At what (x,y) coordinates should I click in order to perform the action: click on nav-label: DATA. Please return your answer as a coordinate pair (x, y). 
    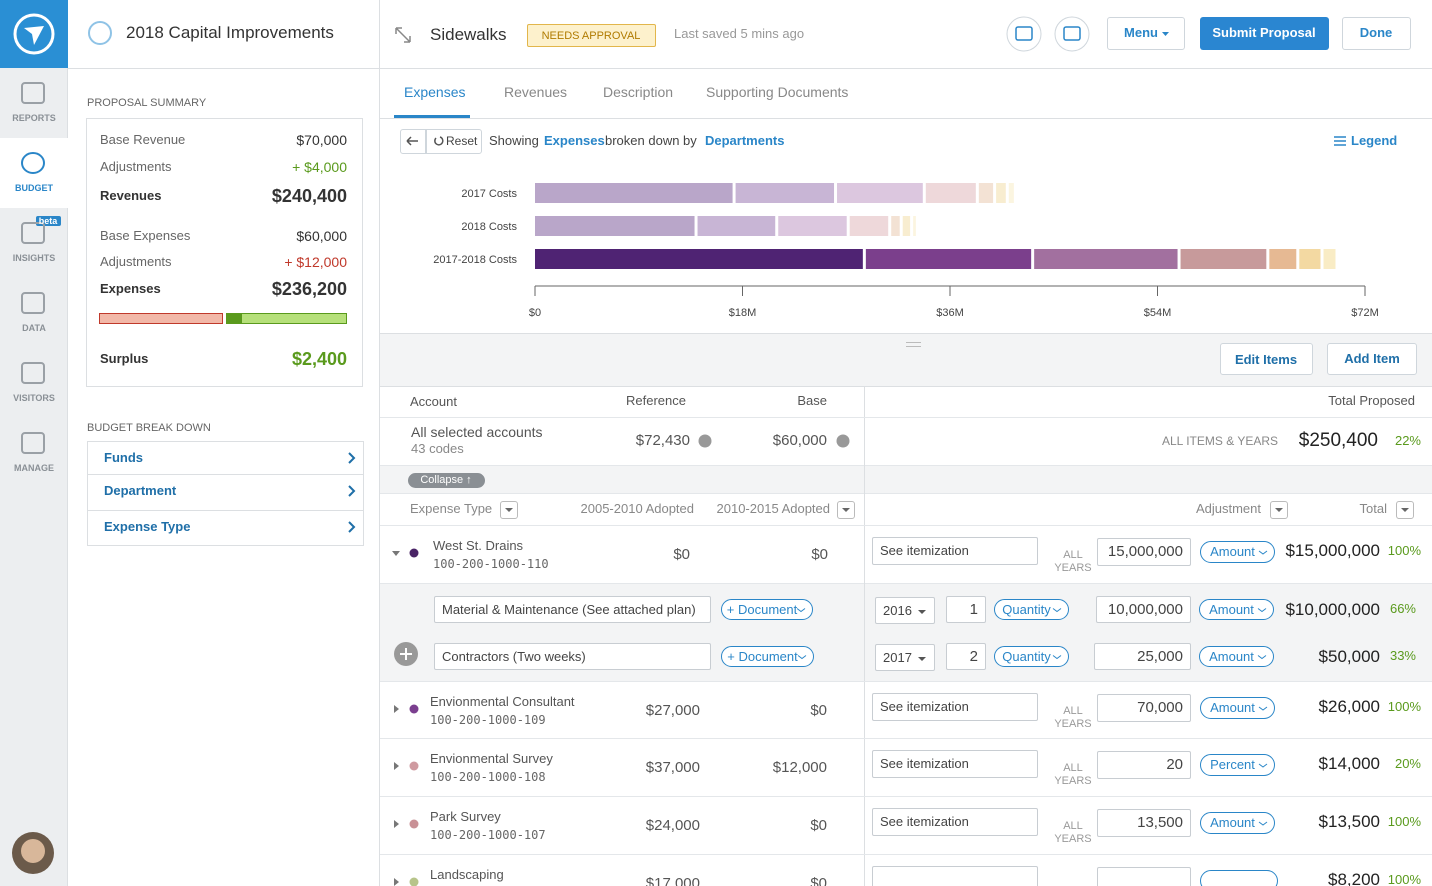
    Looking at the image, I should click on (34, 328).